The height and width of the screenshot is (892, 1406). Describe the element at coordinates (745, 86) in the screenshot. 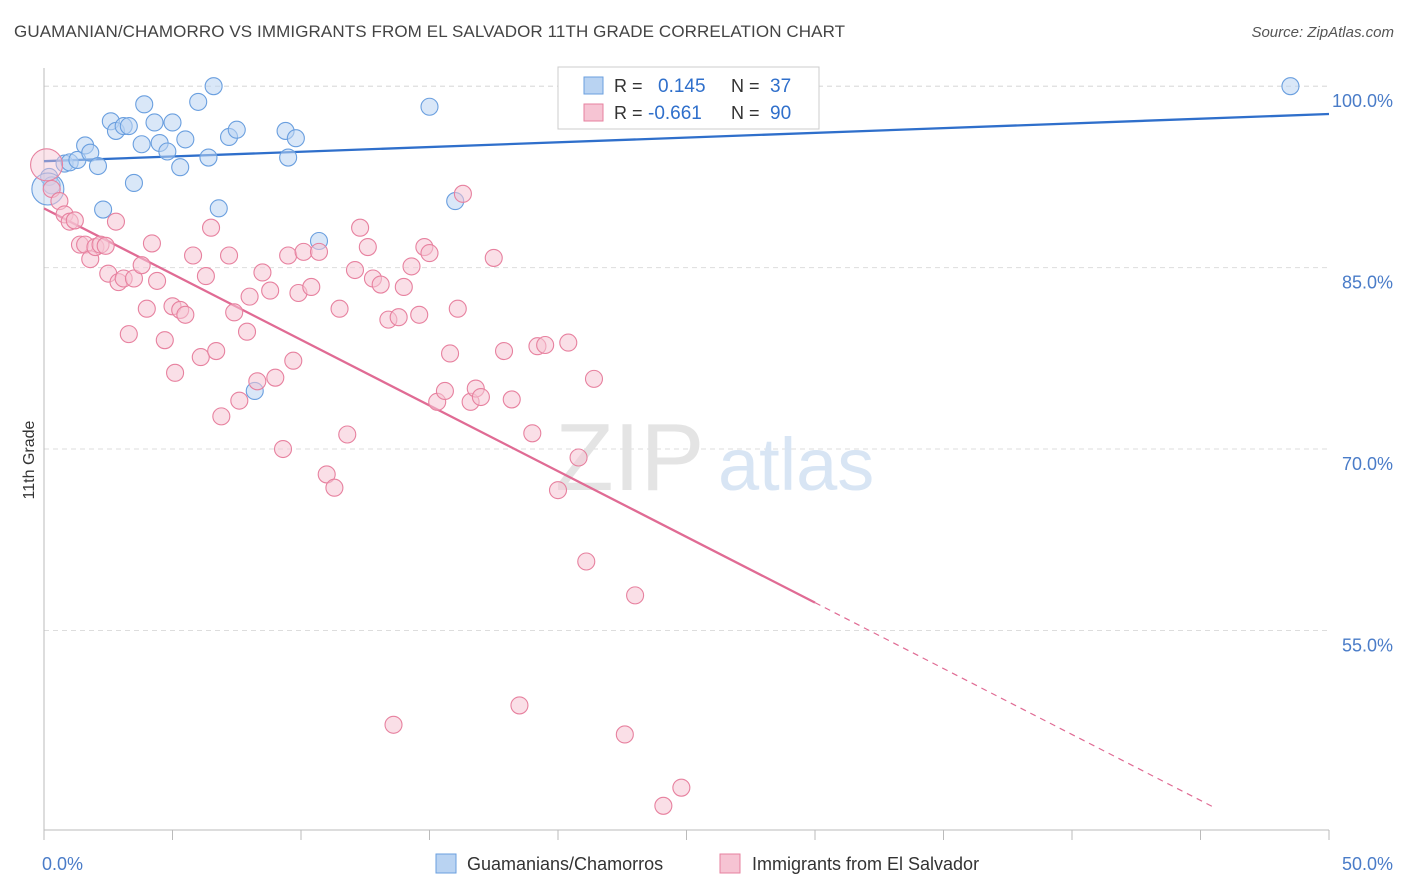

I see `legend-n-label-blue: N =` at that location.